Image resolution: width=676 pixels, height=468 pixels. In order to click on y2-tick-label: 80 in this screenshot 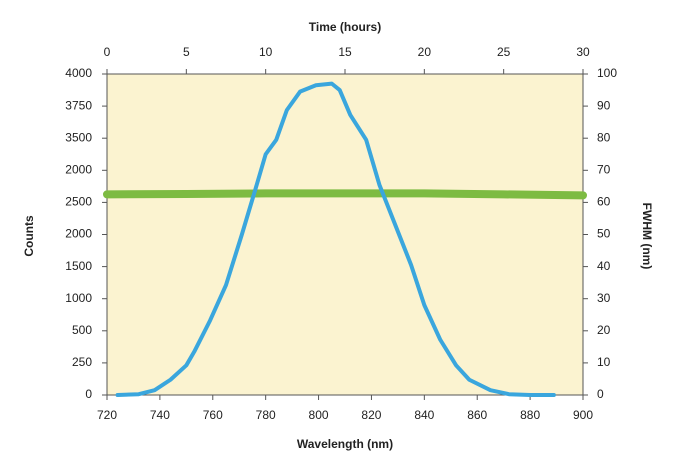, I will do `click(604, 137)`.